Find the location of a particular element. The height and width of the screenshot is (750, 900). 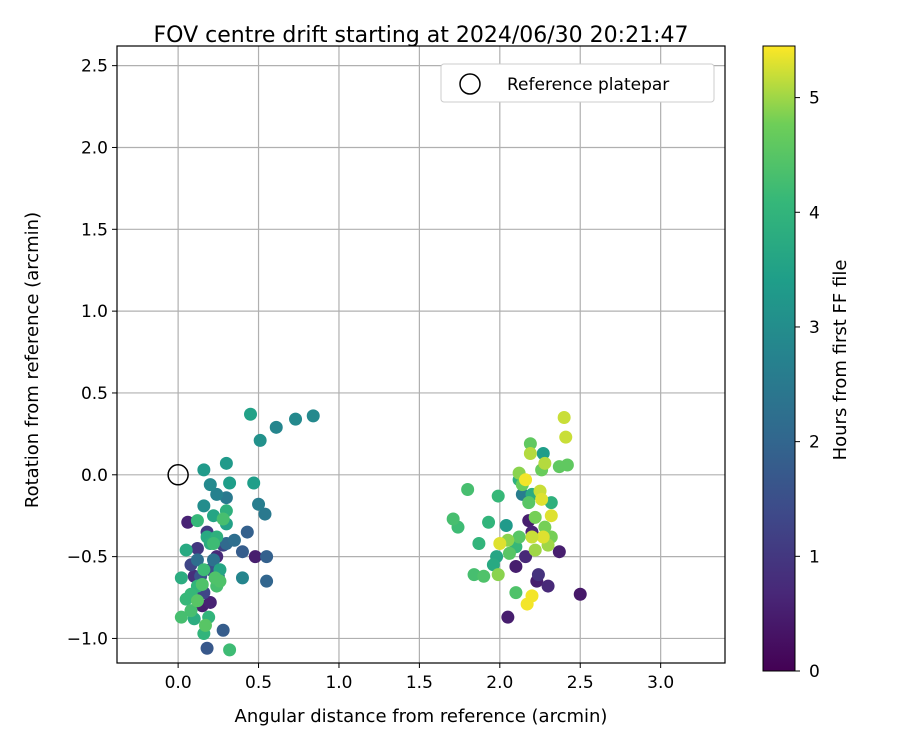

y-tick-label: −1.0 is located at coordinates (87, 639).